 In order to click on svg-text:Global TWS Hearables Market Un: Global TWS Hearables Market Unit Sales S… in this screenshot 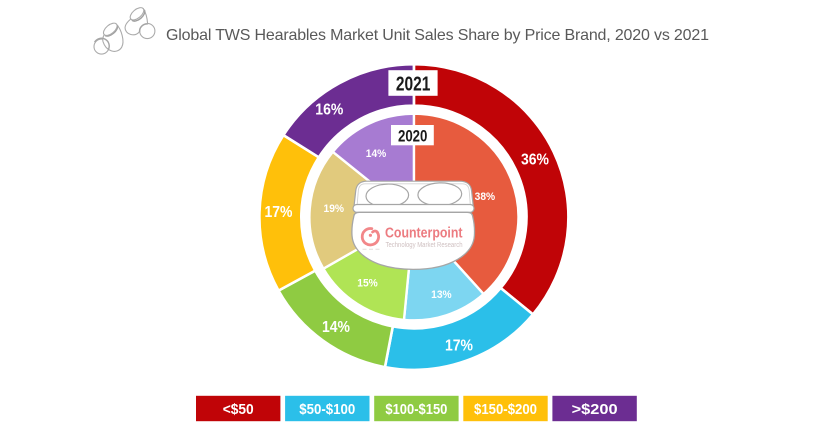, I will do `click(437, 35)`.